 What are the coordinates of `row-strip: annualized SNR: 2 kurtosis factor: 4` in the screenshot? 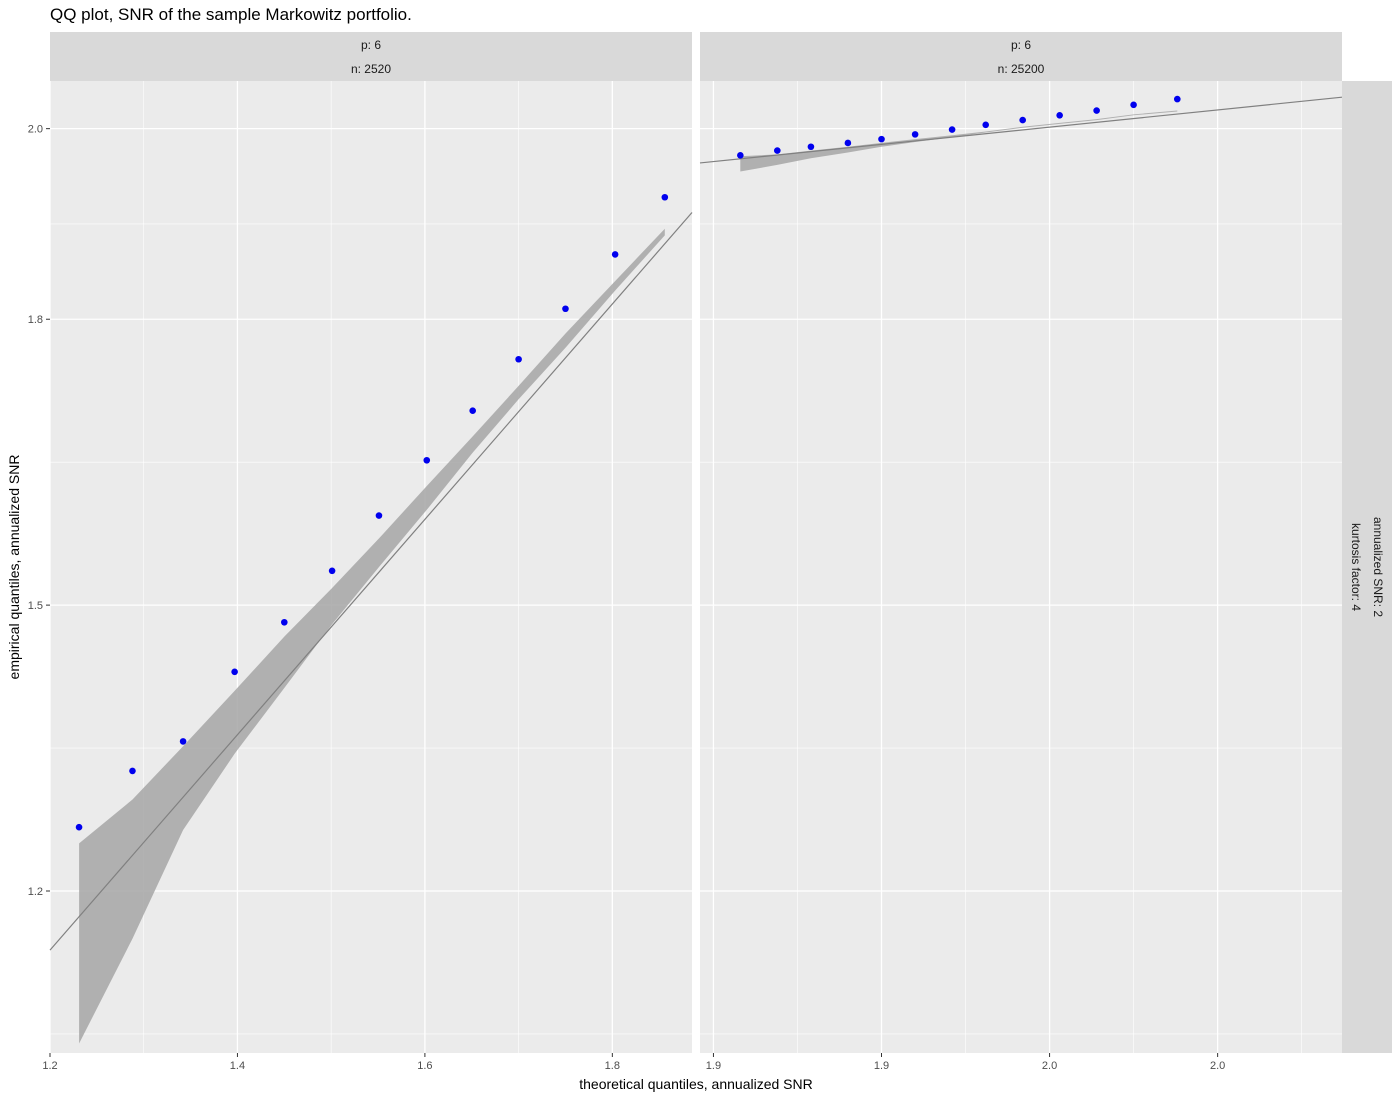 It's located at (1367, 567).